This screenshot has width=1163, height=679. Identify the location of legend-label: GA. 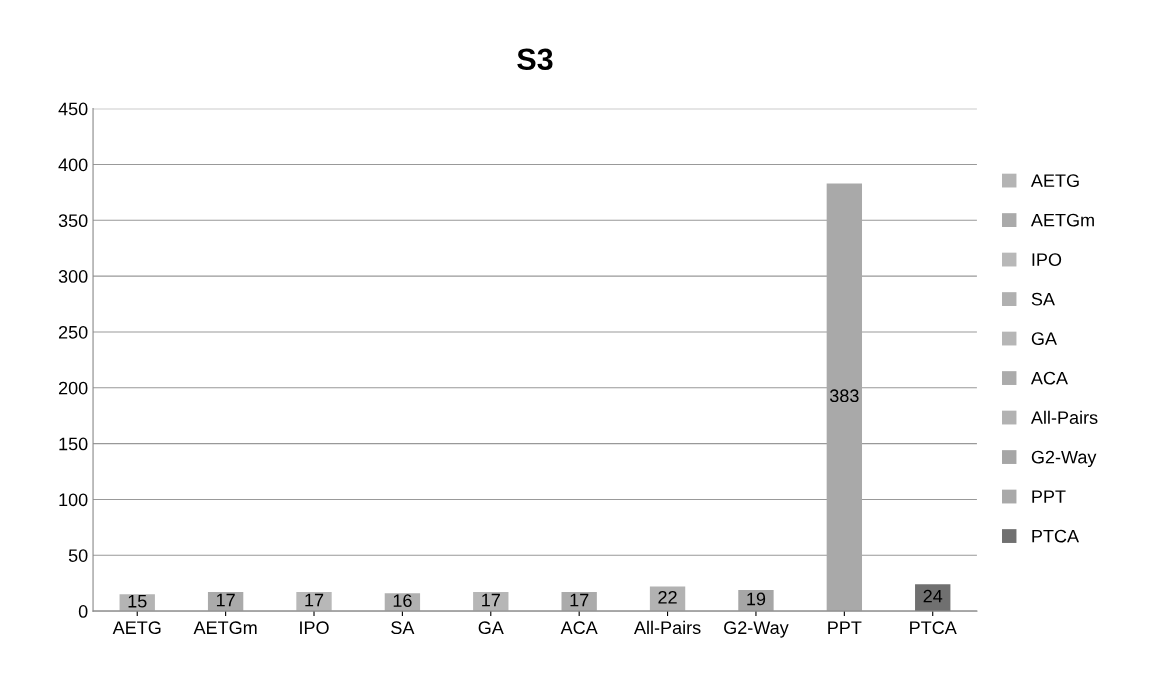
(1044, 339).